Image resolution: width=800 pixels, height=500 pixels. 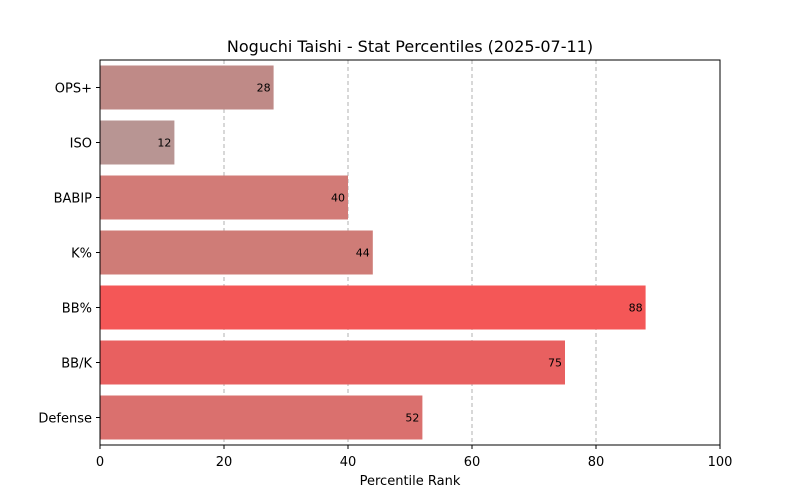 What do you see at coordinates (69, 254) in the screenshot?
I see `y-axis-ticks: OPS+ ISO BABIP K% BB% BB/K Defense` at bounding box center [69, 254].